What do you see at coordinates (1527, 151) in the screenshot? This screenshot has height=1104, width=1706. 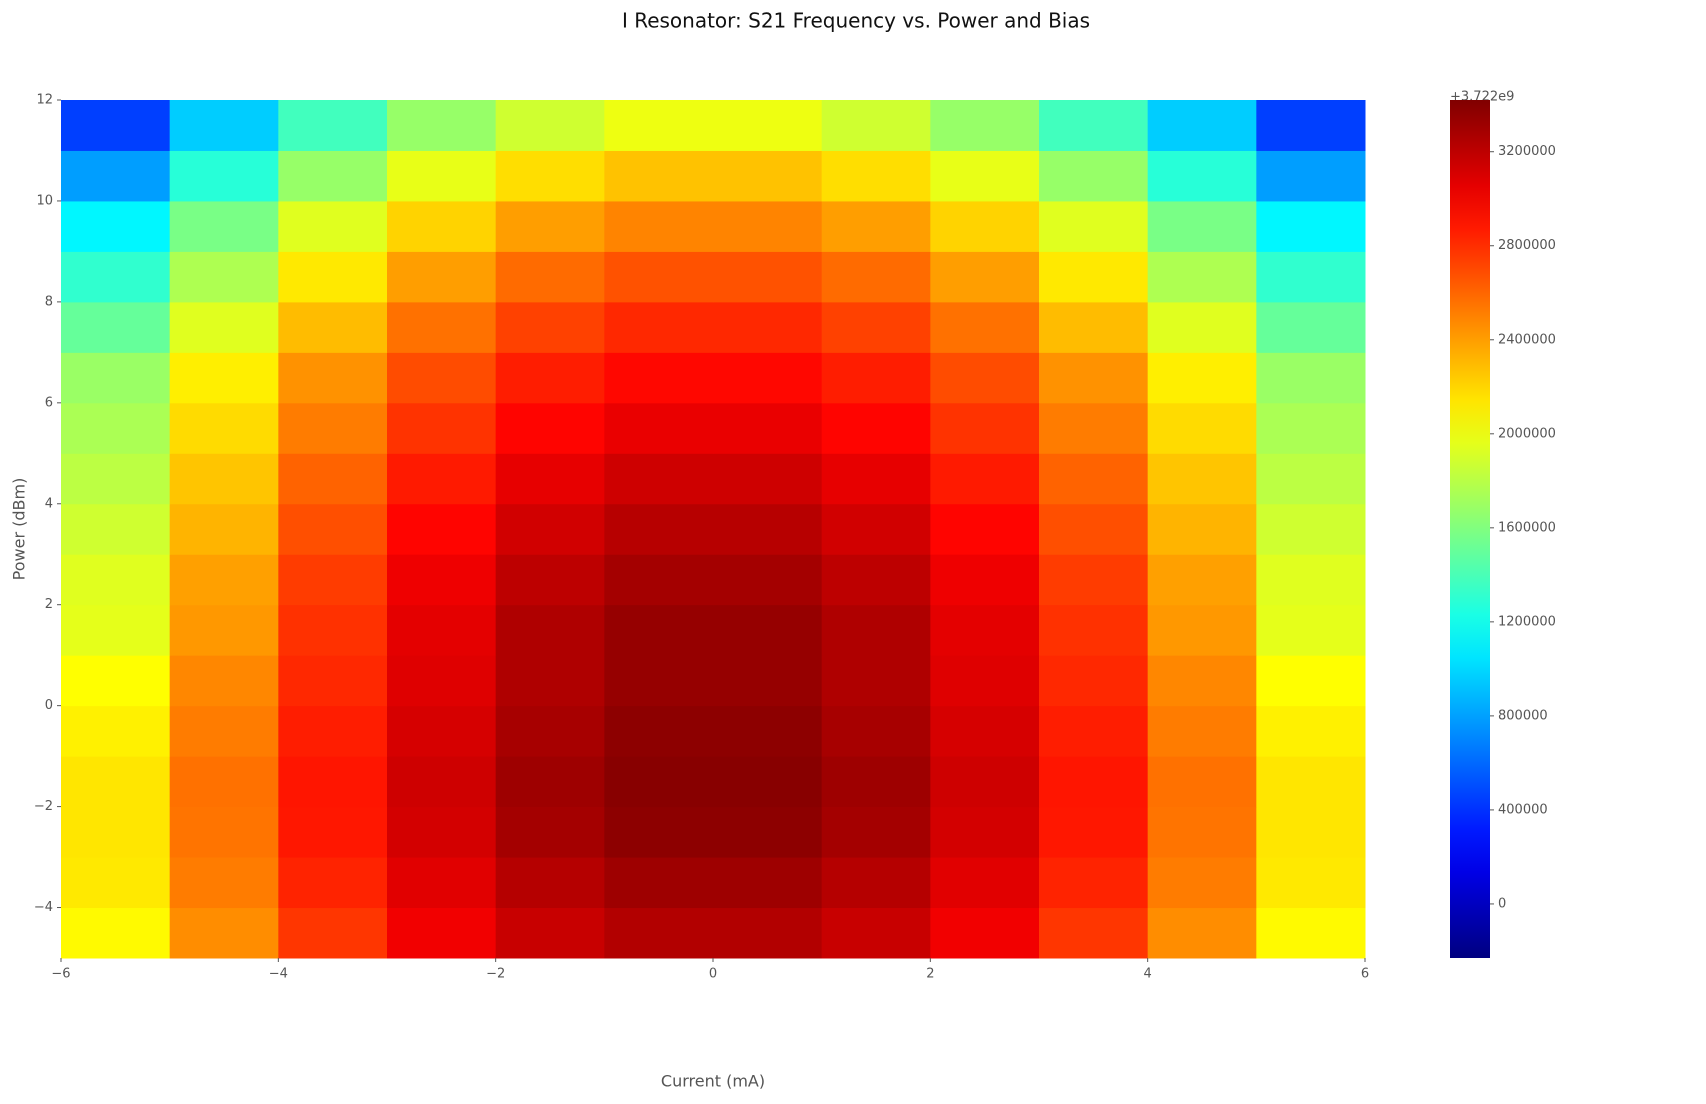 I see `colorbar-tick-label: 3200000` at bounding box center [1527, 151].